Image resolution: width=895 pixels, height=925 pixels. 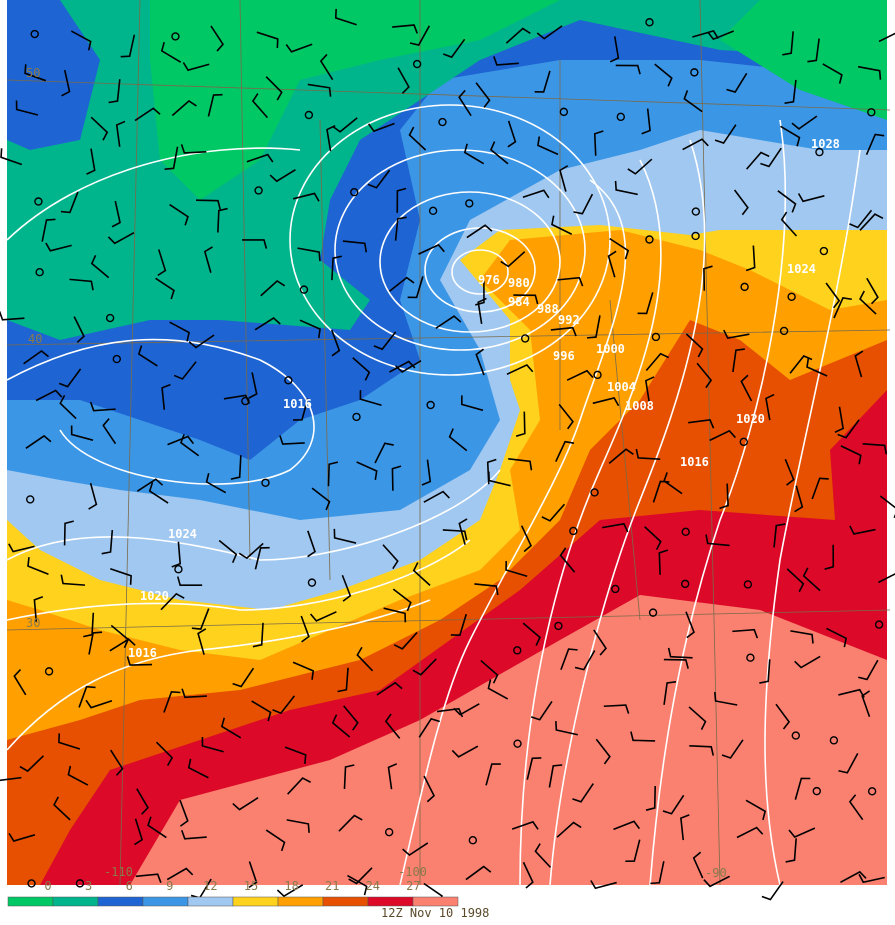 What do you see at coordinates (210, 886) in the screenshot?
I see `colorbar-label: 12` at bounding box center [210, 886].